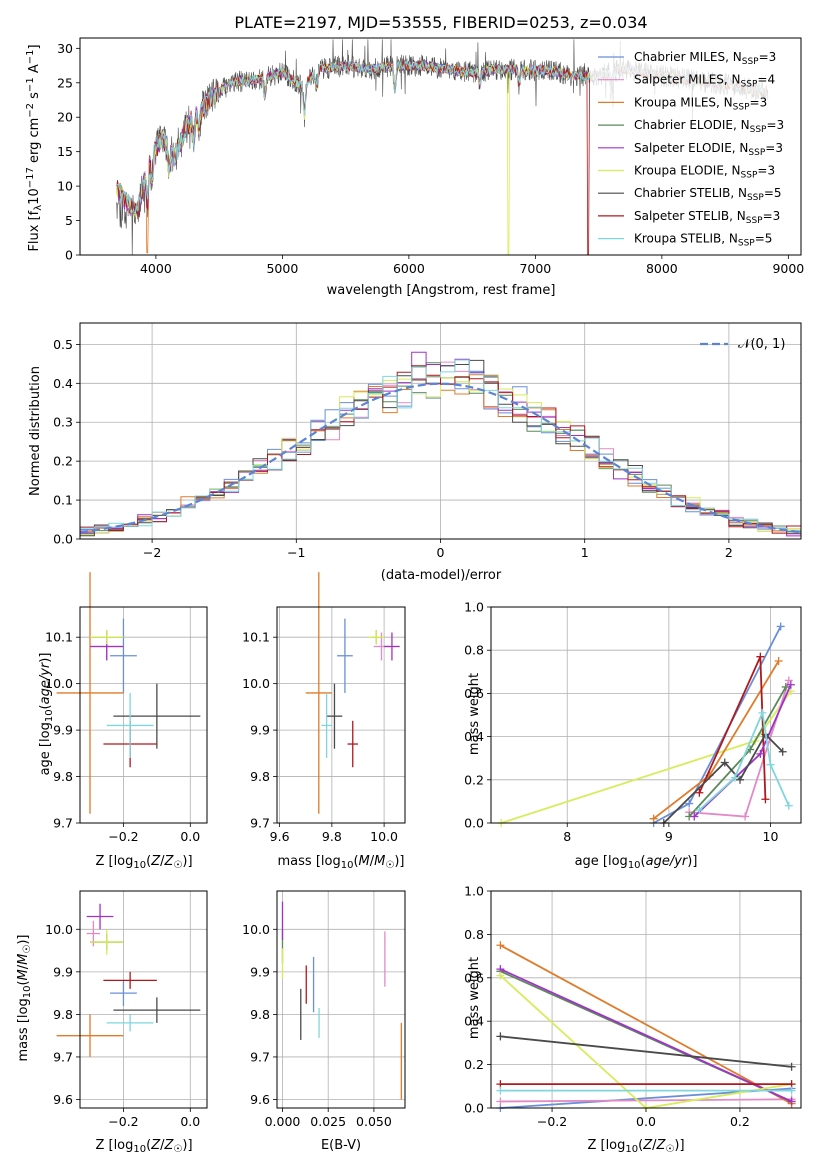 The height and width of the screenshot is (1170, 819). Describe the element at coordinates (567, 836) in the screenshot. I see `weight-vs-age-xtick-label-0: 8` at that location.